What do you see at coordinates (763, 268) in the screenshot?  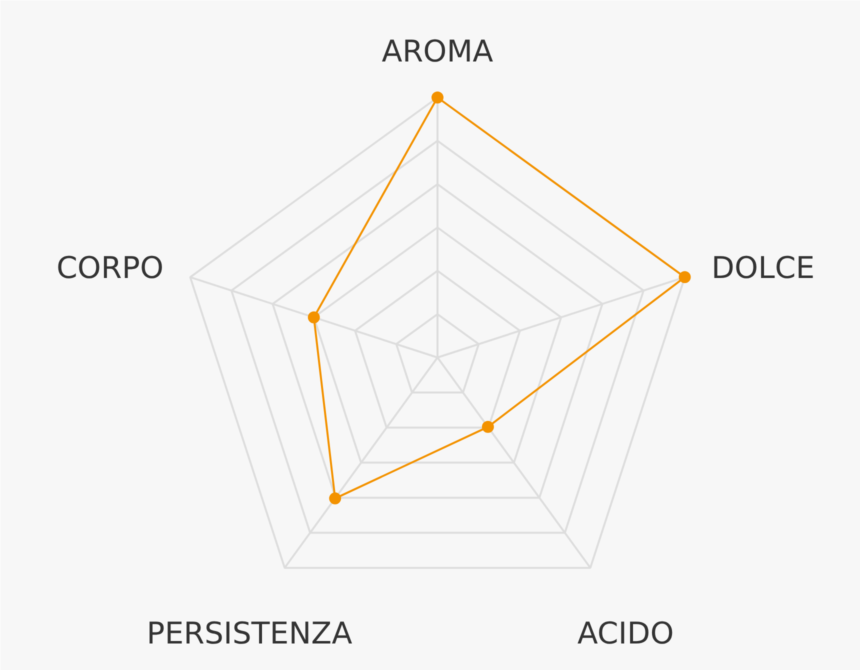 I see `spoke-label: DOLCE` at bounding box center [763, 268].